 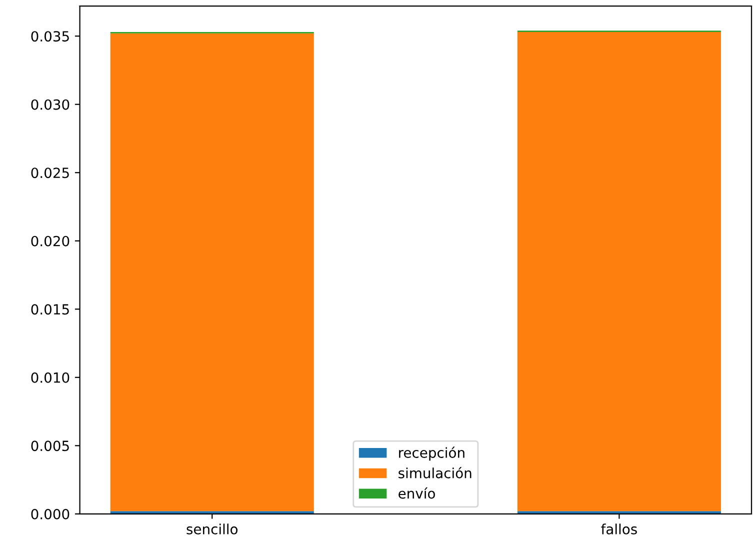 I want to click on y-tick-label: 0.035, so click(x=50, y=36).